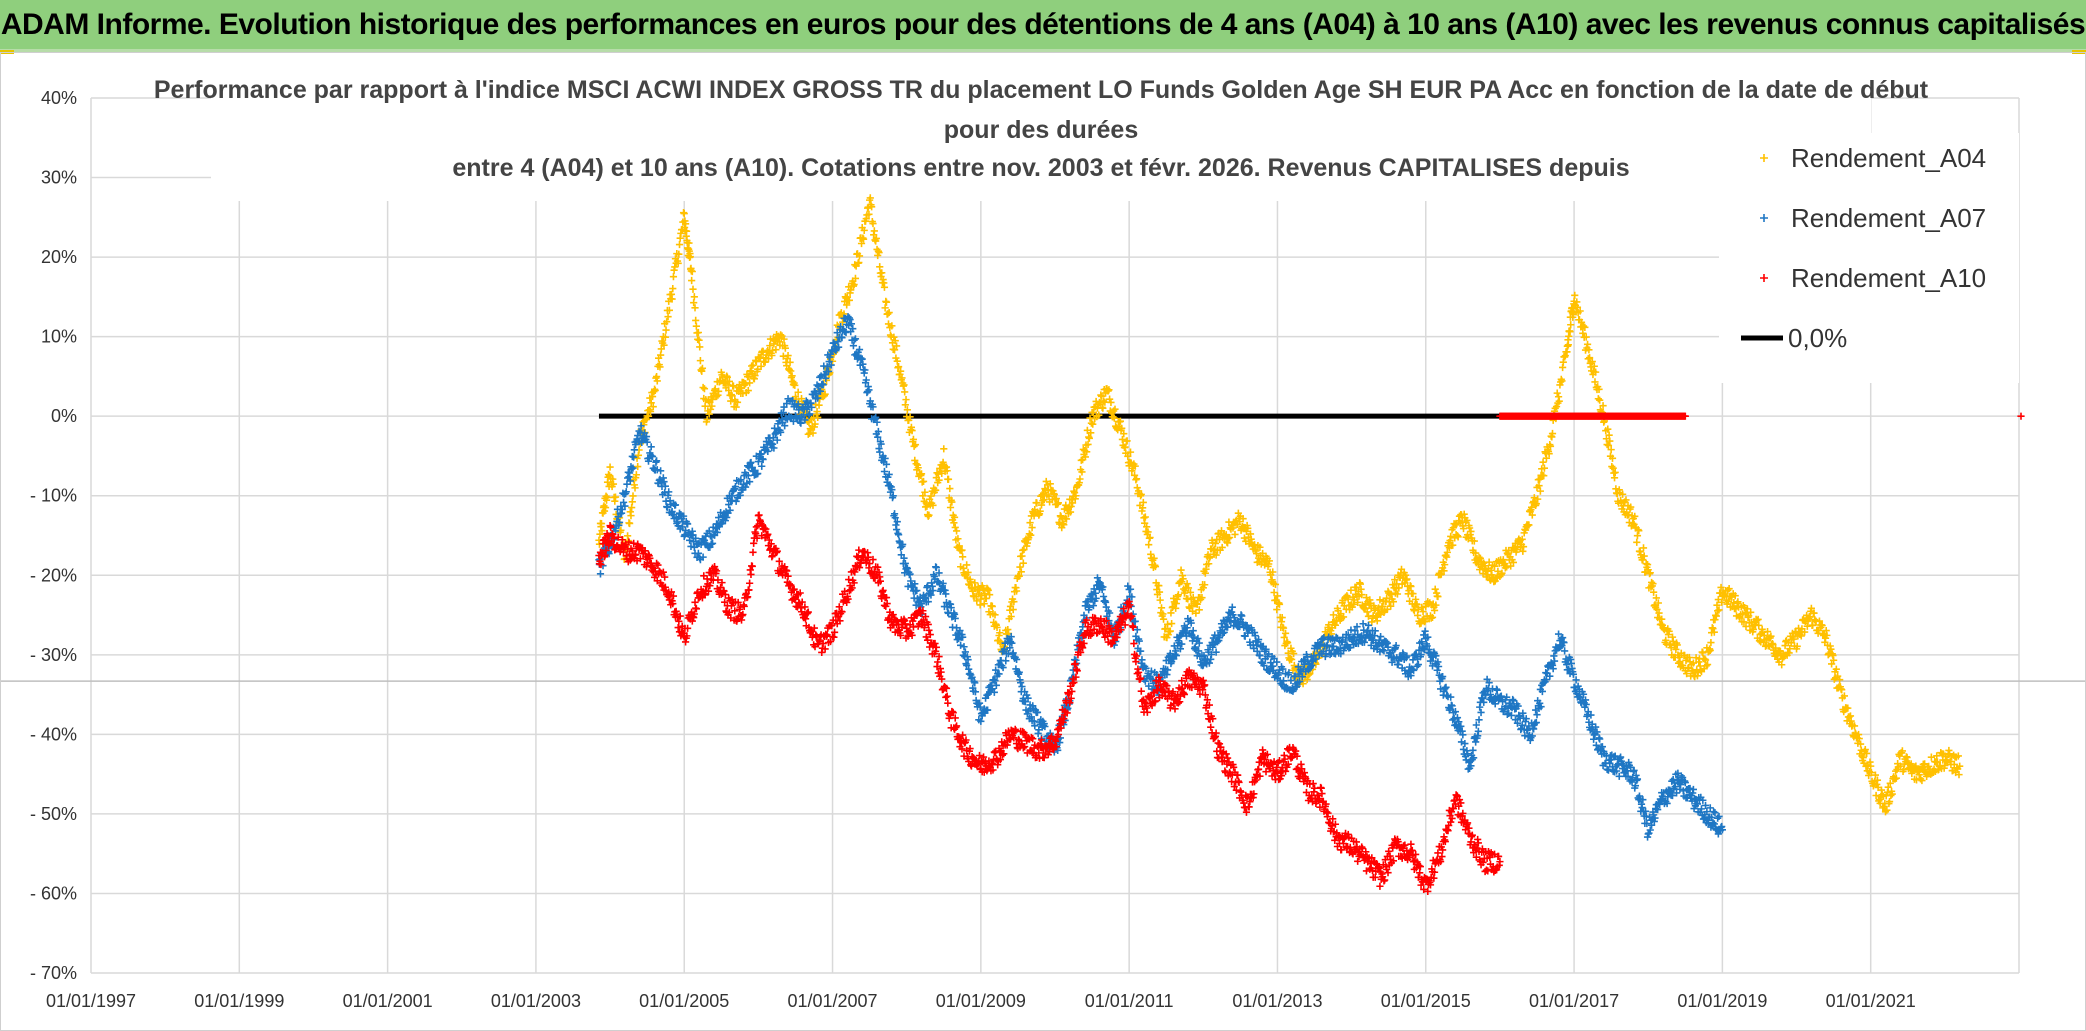  I want to click on y-tick-label: - 30%, so click(53, 655).